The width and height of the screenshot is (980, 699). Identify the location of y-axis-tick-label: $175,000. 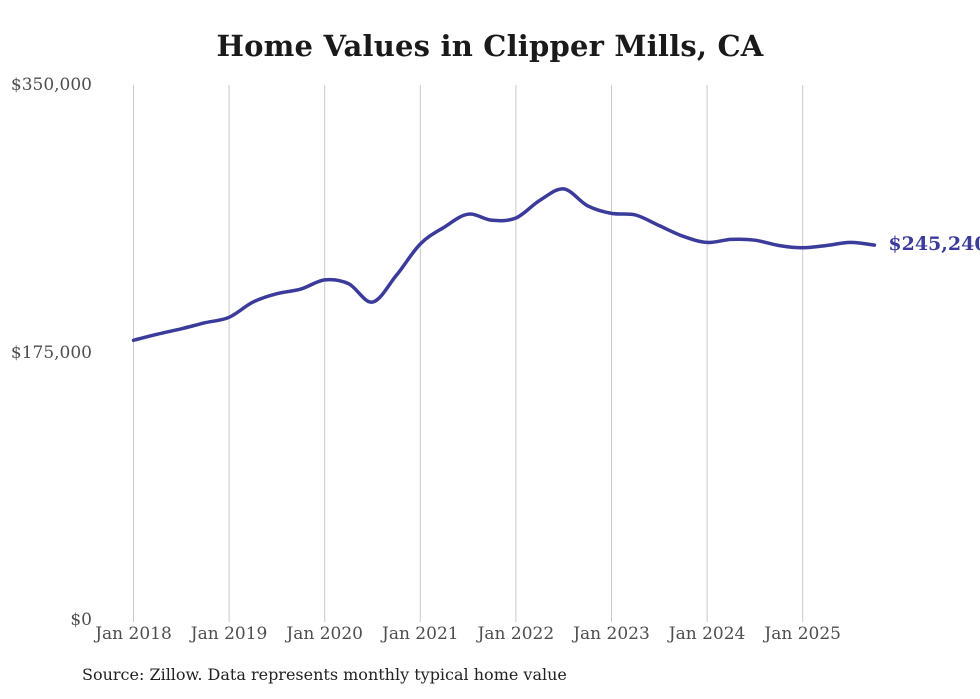
(51, 352).